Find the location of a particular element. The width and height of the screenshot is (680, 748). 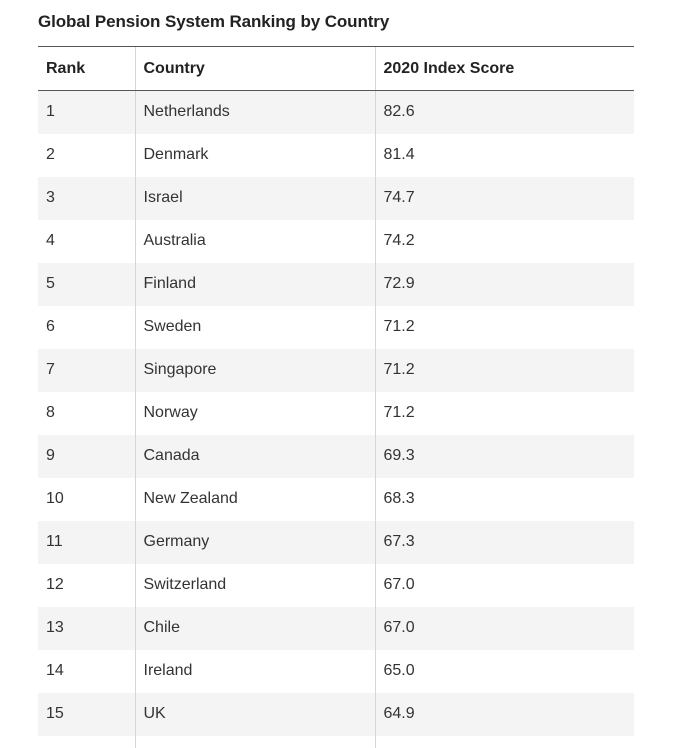

table-row: 11 Germany 67.3 is located at coordinates (336, 542).